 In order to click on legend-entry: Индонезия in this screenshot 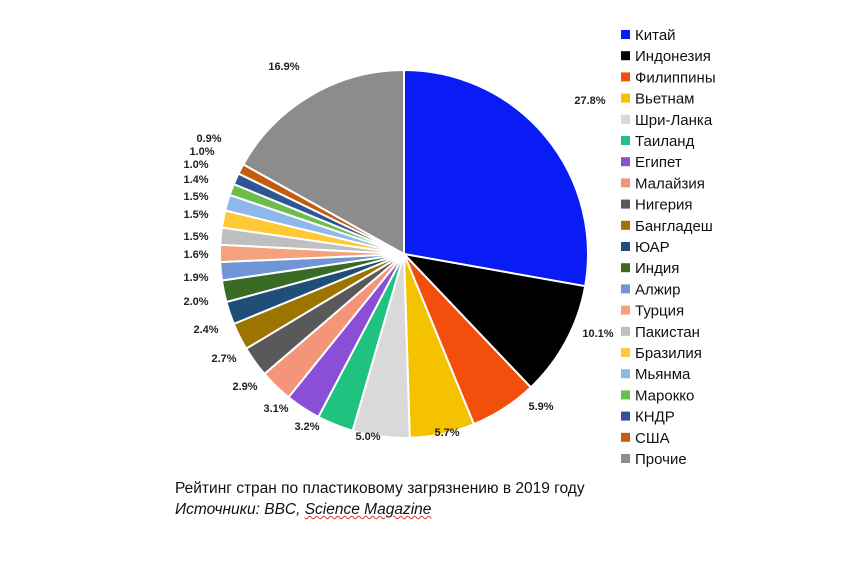, I will do `click(673, 56)`.